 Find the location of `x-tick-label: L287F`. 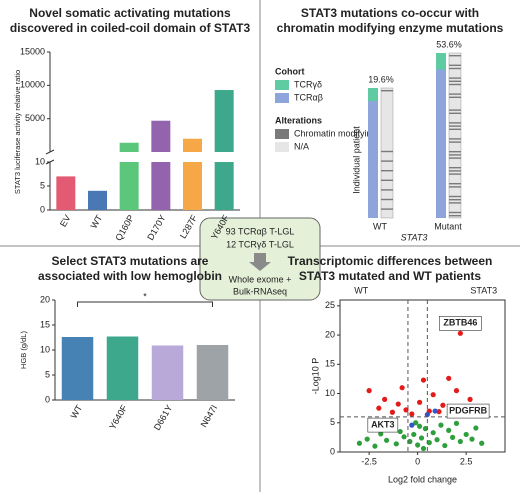

x-tick-label: L287F is located at coordinates (189, 227).